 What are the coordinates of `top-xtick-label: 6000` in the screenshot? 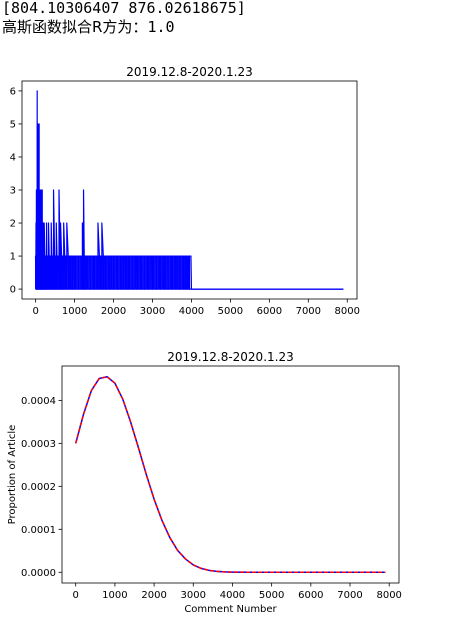 It's located at (269, 311).